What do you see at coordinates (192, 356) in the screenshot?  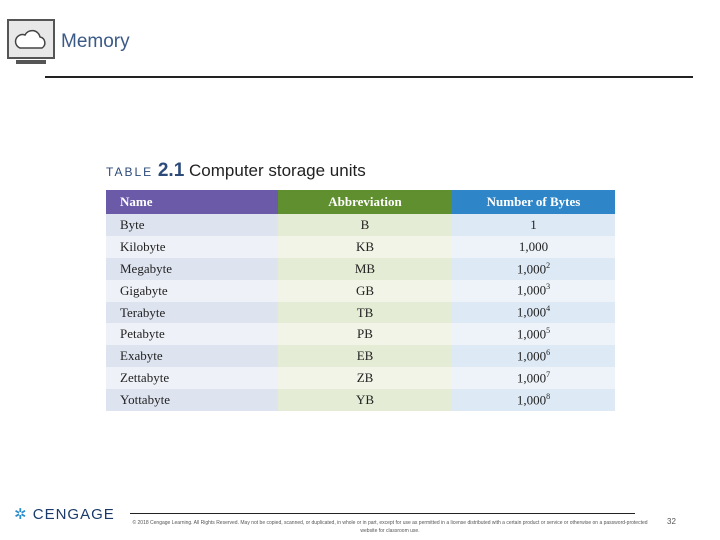 I see `name-cell: Exabyte` at bounding box center [192, 356].